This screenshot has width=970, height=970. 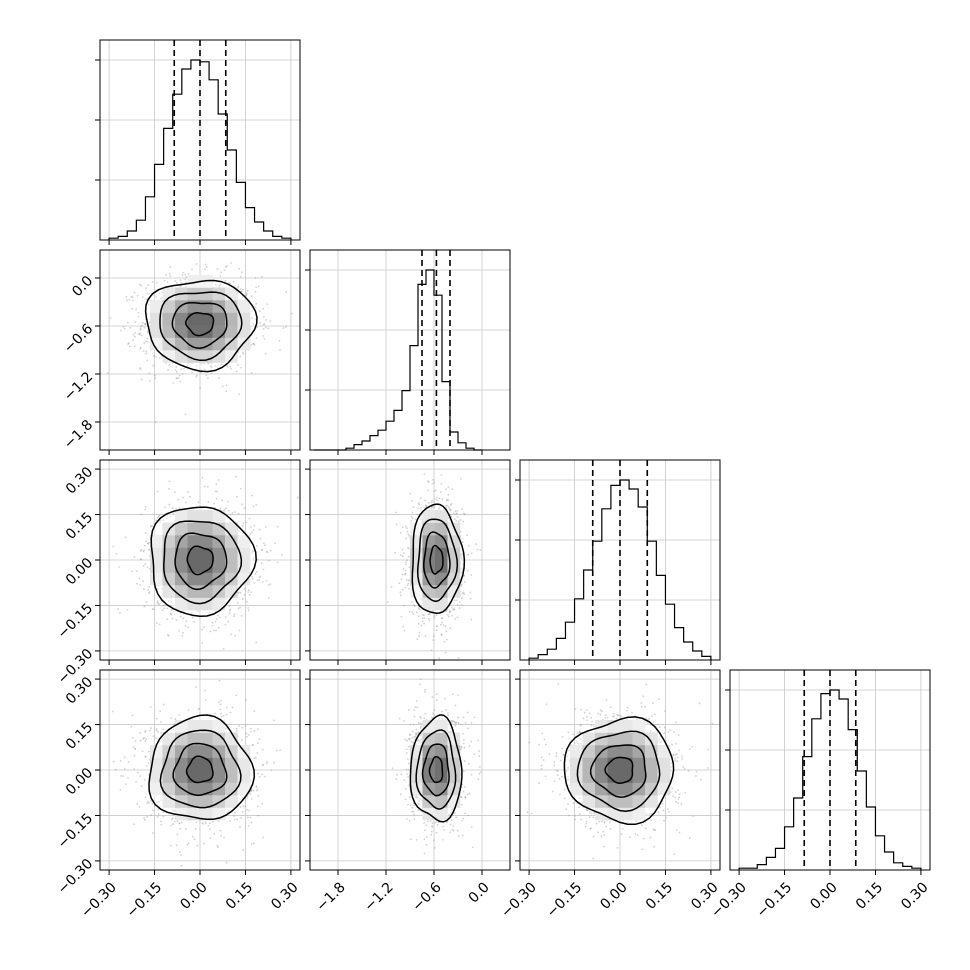 What do you see at coordinates (203, 562) in the screenshot?
I see `contour-line` at bounding box center [203, 562].